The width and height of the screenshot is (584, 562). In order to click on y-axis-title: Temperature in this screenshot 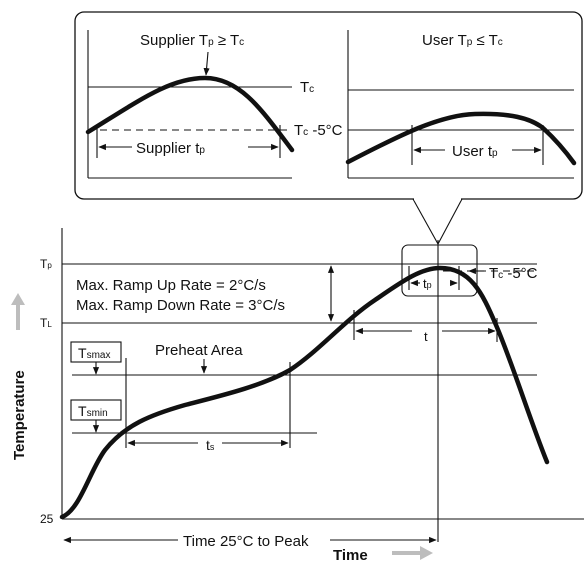, I will do `click(19, 415)`.